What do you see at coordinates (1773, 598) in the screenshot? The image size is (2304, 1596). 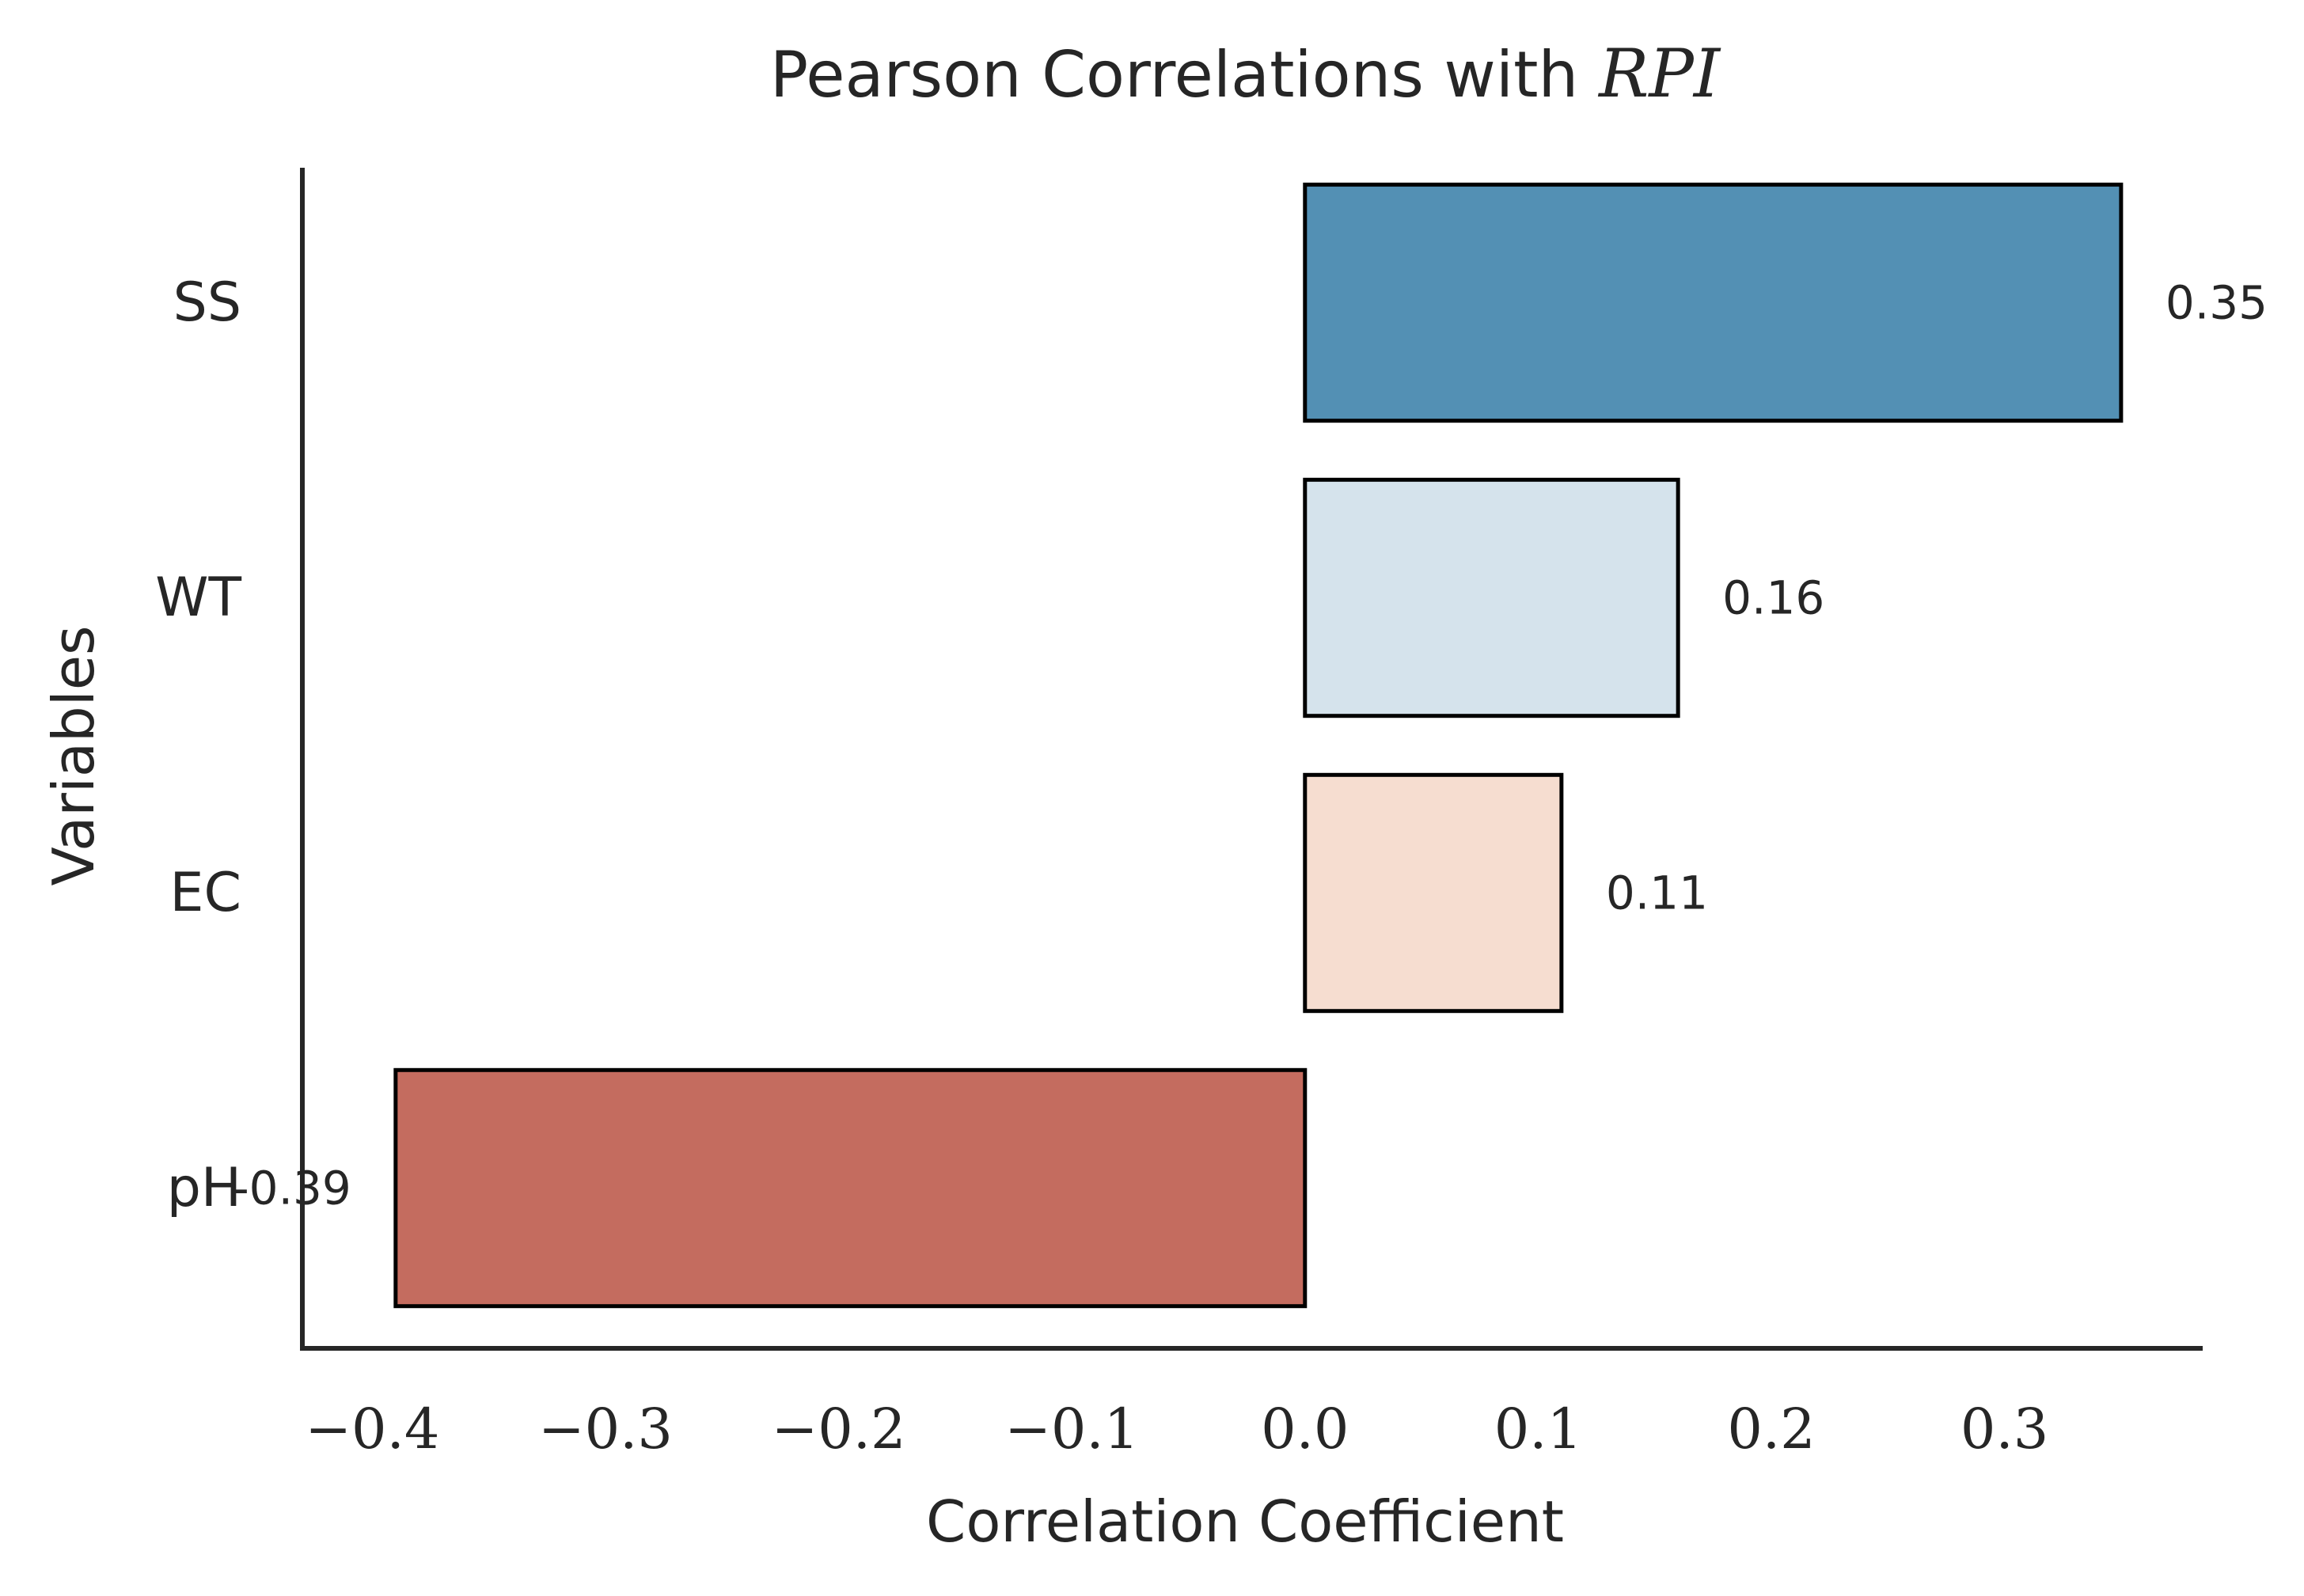 I see `value-label-wt: 0.16` at bounding box center [1773, 598].